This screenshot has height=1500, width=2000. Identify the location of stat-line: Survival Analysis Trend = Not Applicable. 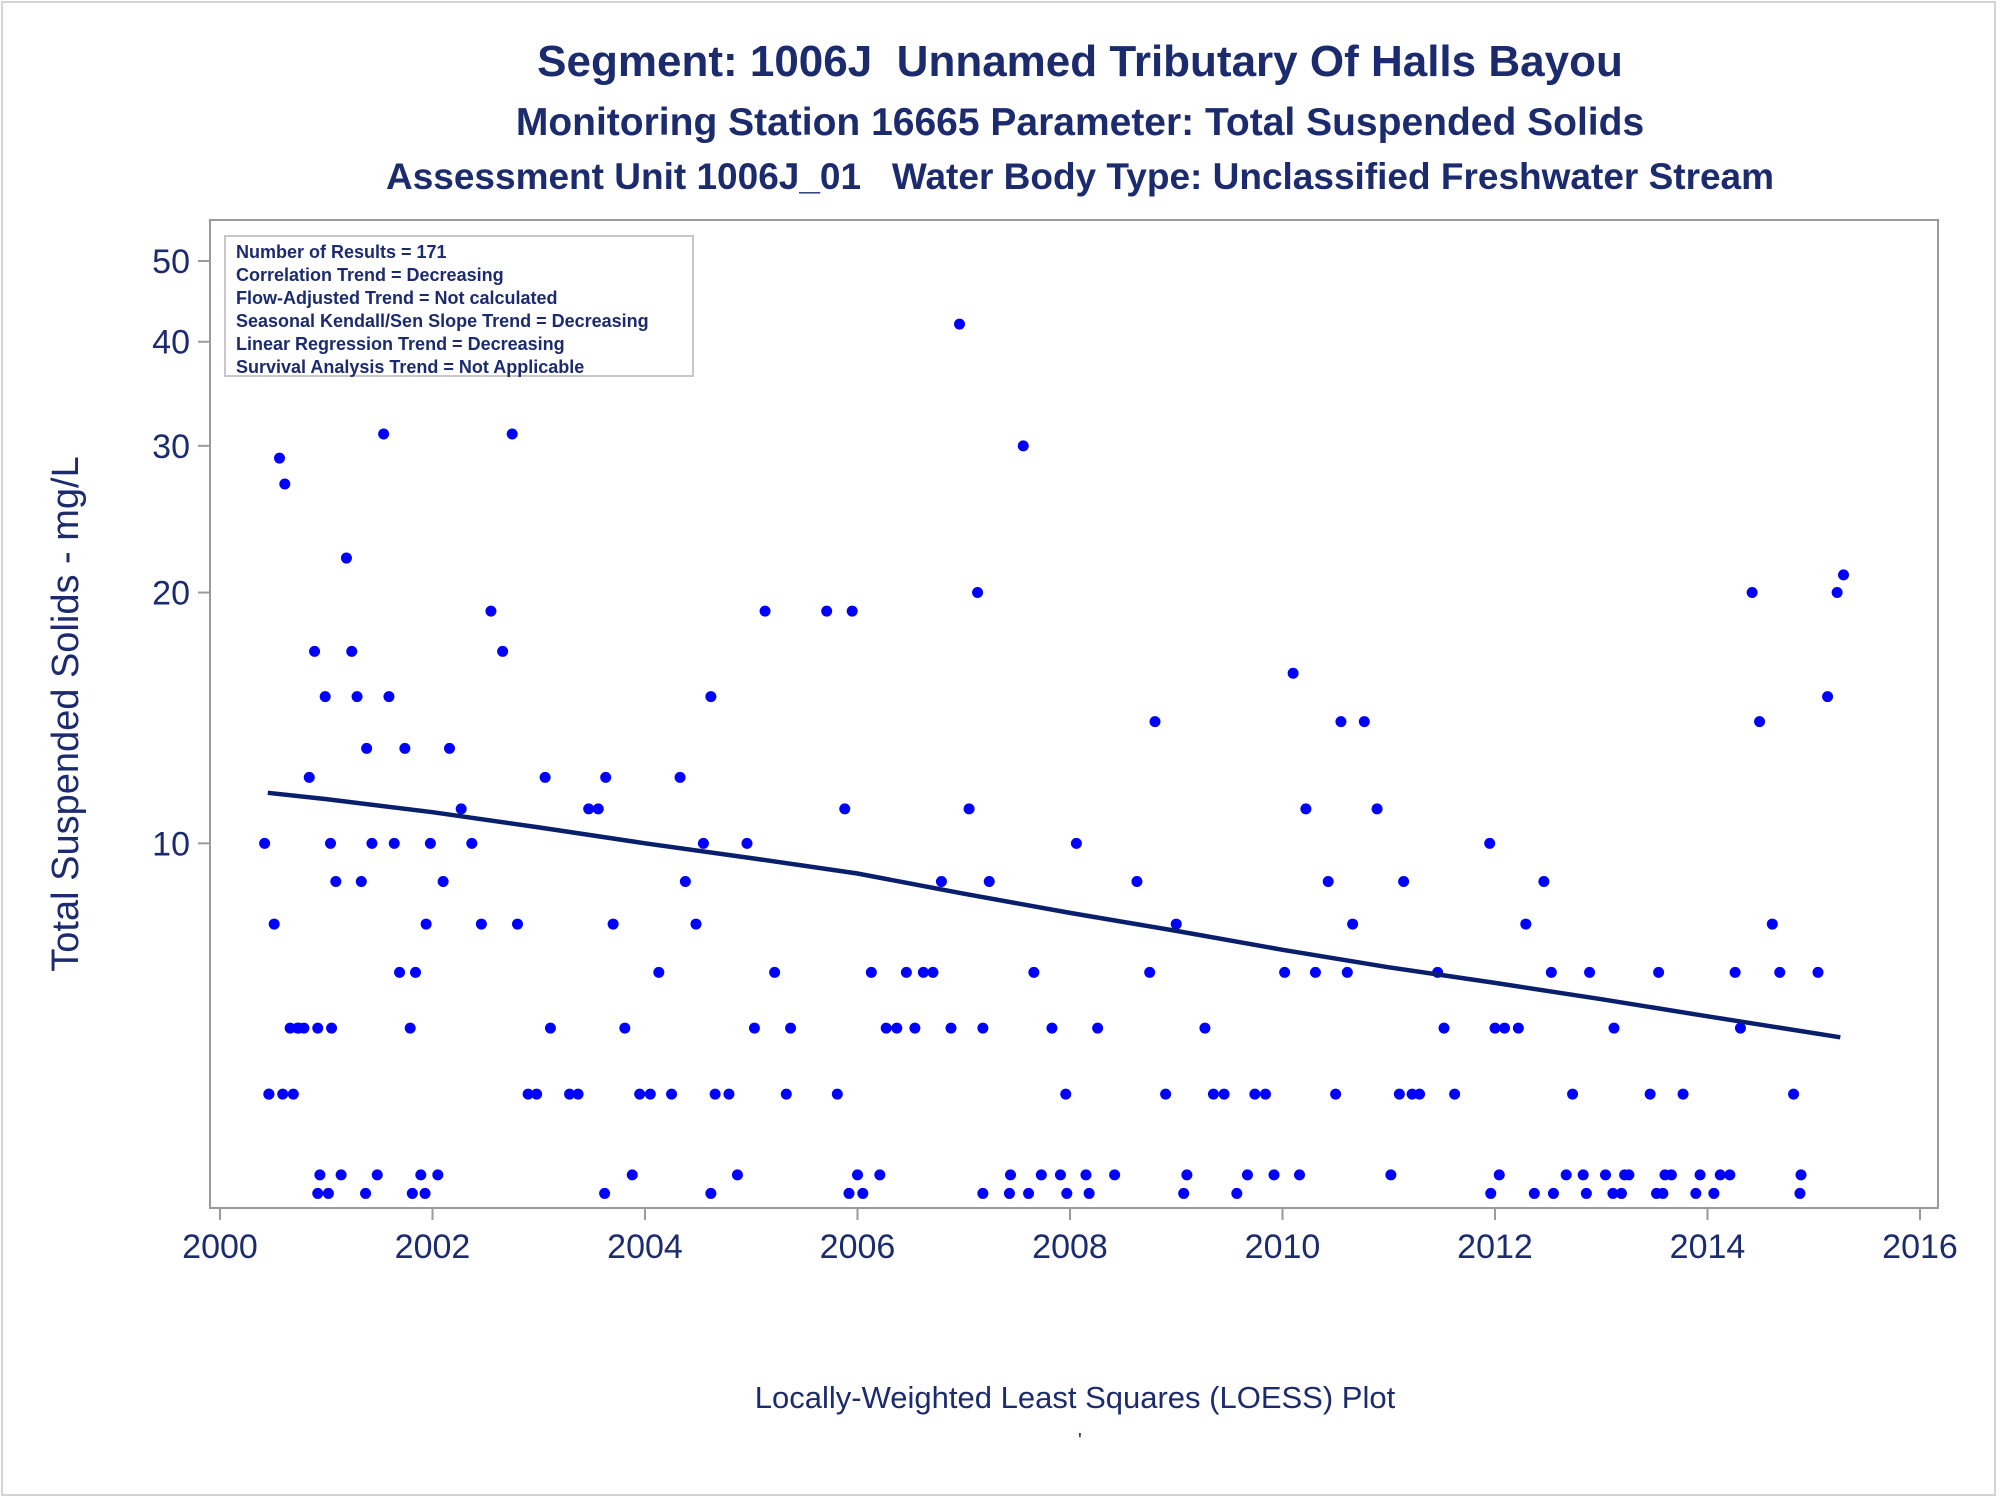
(410, 367).